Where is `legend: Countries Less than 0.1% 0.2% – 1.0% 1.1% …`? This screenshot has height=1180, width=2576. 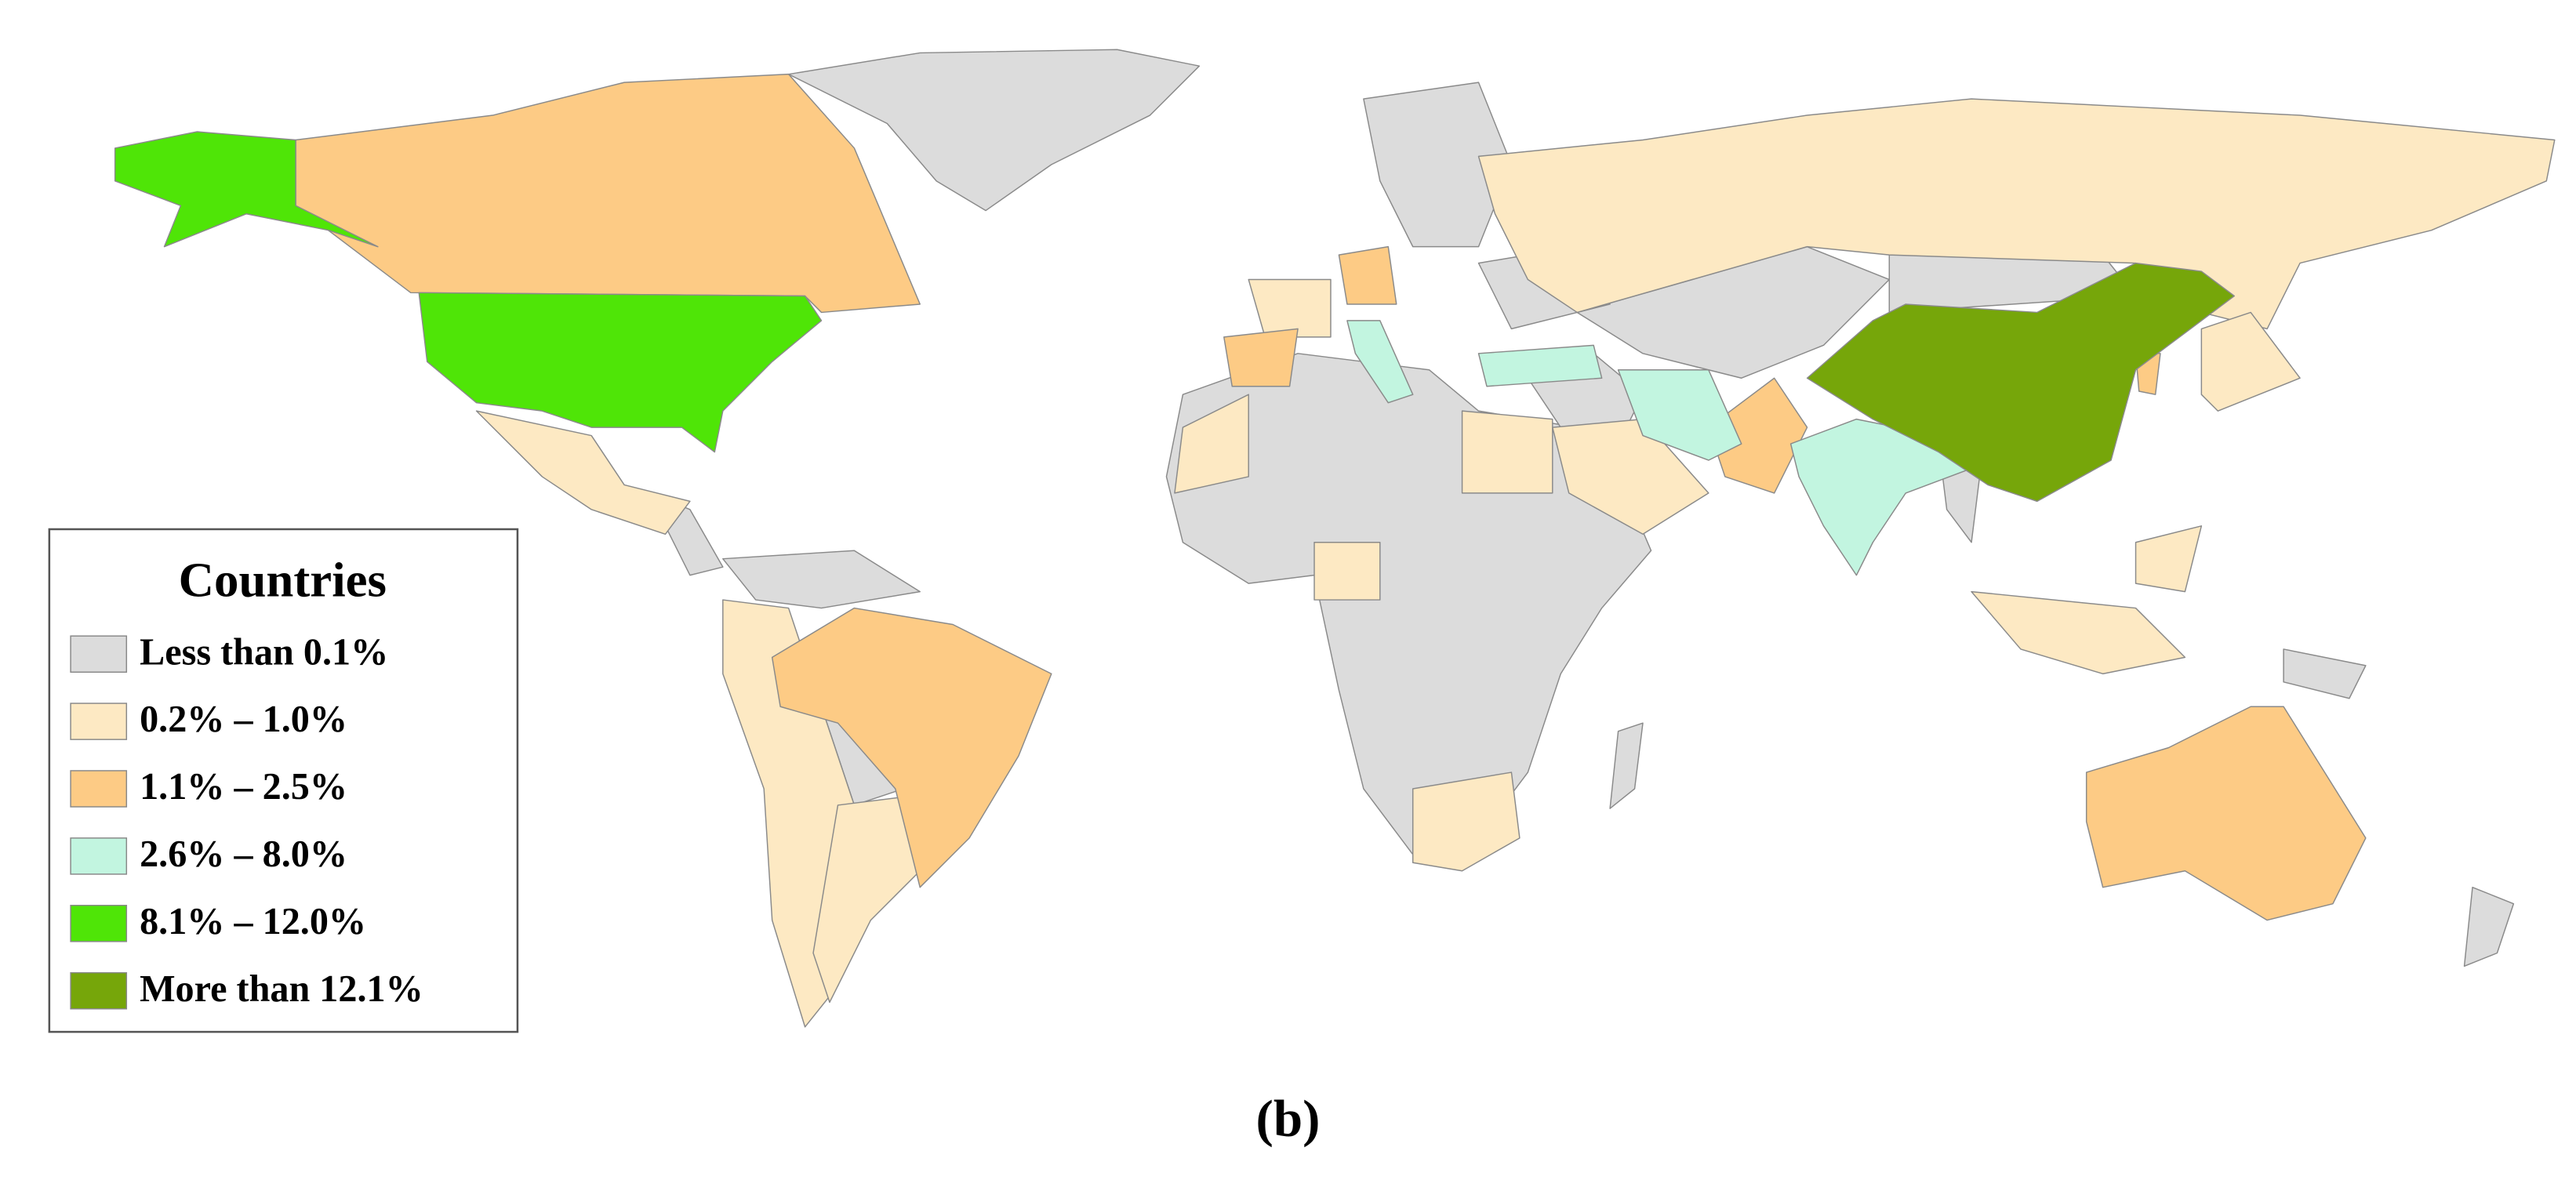 legend: Countries Less than 0.1% 0.2% – 1.0% 1.1% … is located at coordinates (283, 780).